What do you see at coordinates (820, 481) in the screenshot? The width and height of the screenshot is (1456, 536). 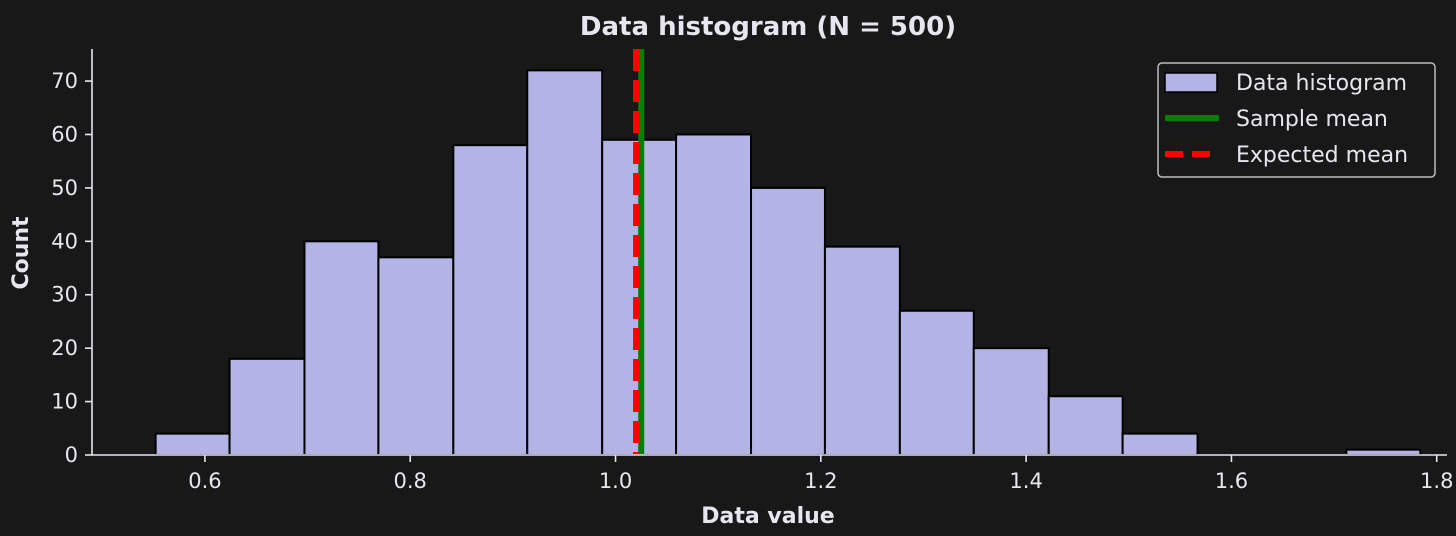 I see `x-tick-label: 1.2` at bounding box center [820, 481].